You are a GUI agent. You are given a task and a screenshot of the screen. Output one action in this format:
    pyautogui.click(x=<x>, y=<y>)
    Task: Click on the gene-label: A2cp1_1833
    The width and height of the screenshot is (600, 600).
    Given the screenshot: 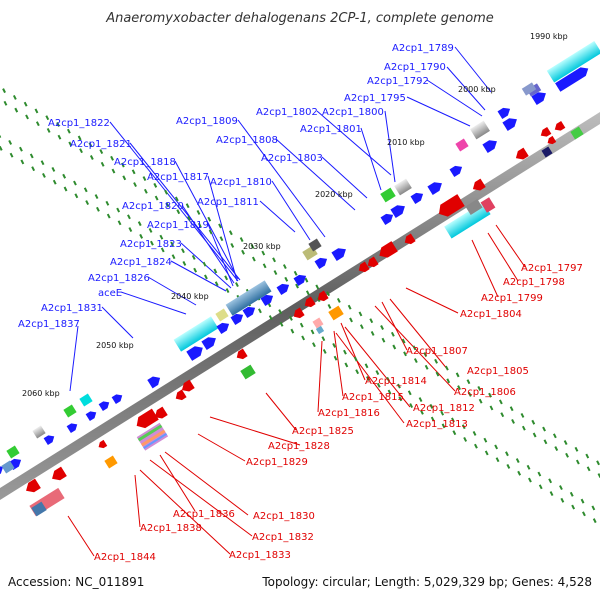 What is the action you would take?
    pyautogui.click(x=260, y=555)
    